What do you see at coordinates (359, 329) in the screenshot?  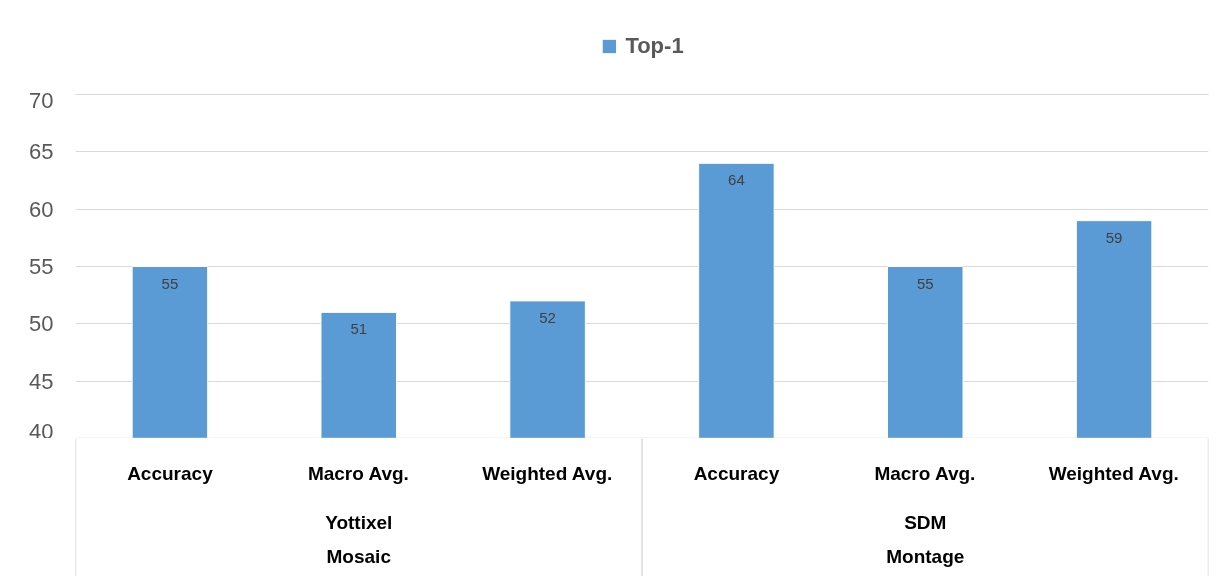 I see `data-label: 51` at bounding box center [359, 329].